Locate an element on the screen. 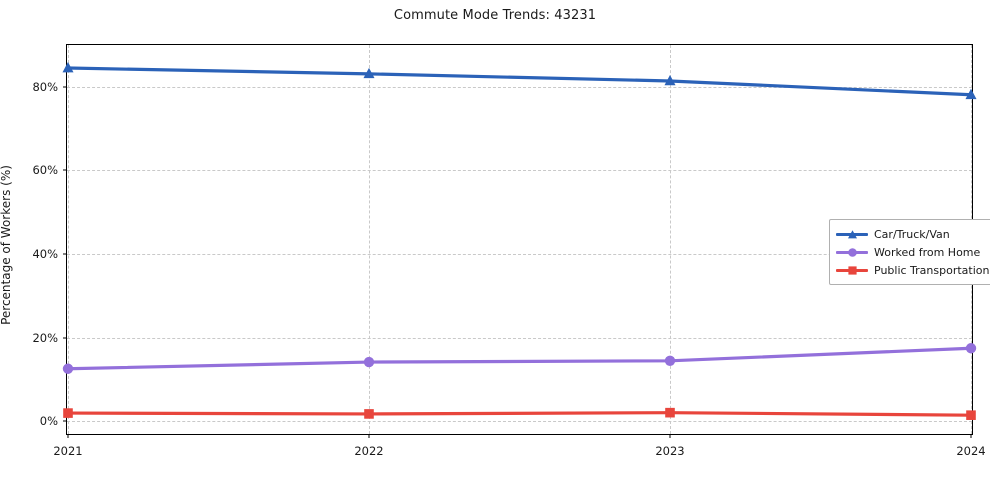 The height and width of the screenshot is (490, 990). legend-swatch-square-icon is located at coordinates (852, 270).